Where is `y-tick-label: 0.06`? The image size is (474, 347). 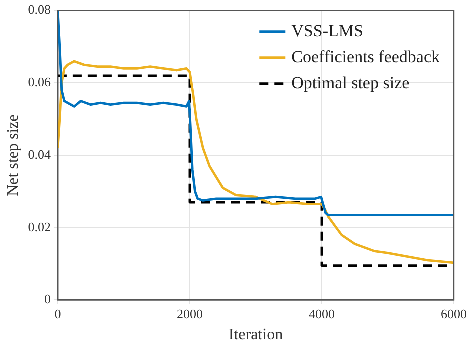 y-tick-label: 0.06 is located at coordinates (40, 82).